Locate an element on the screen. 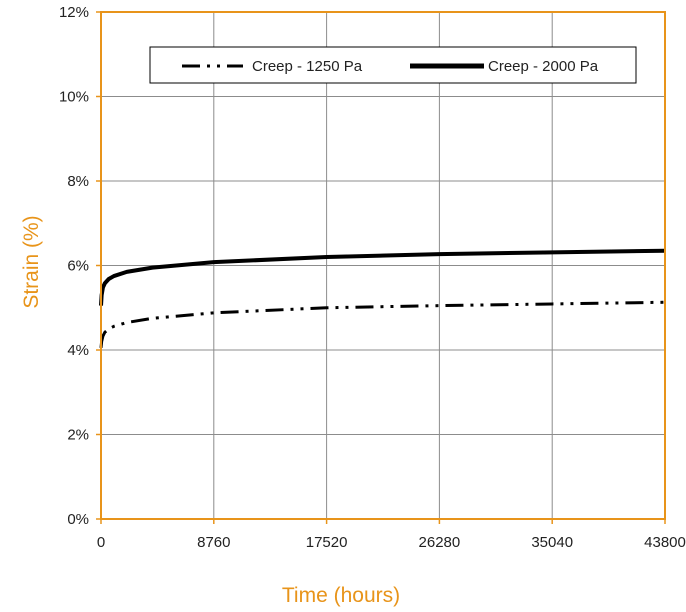  y-tick-label: 4% is located at coordinates (78, 350).